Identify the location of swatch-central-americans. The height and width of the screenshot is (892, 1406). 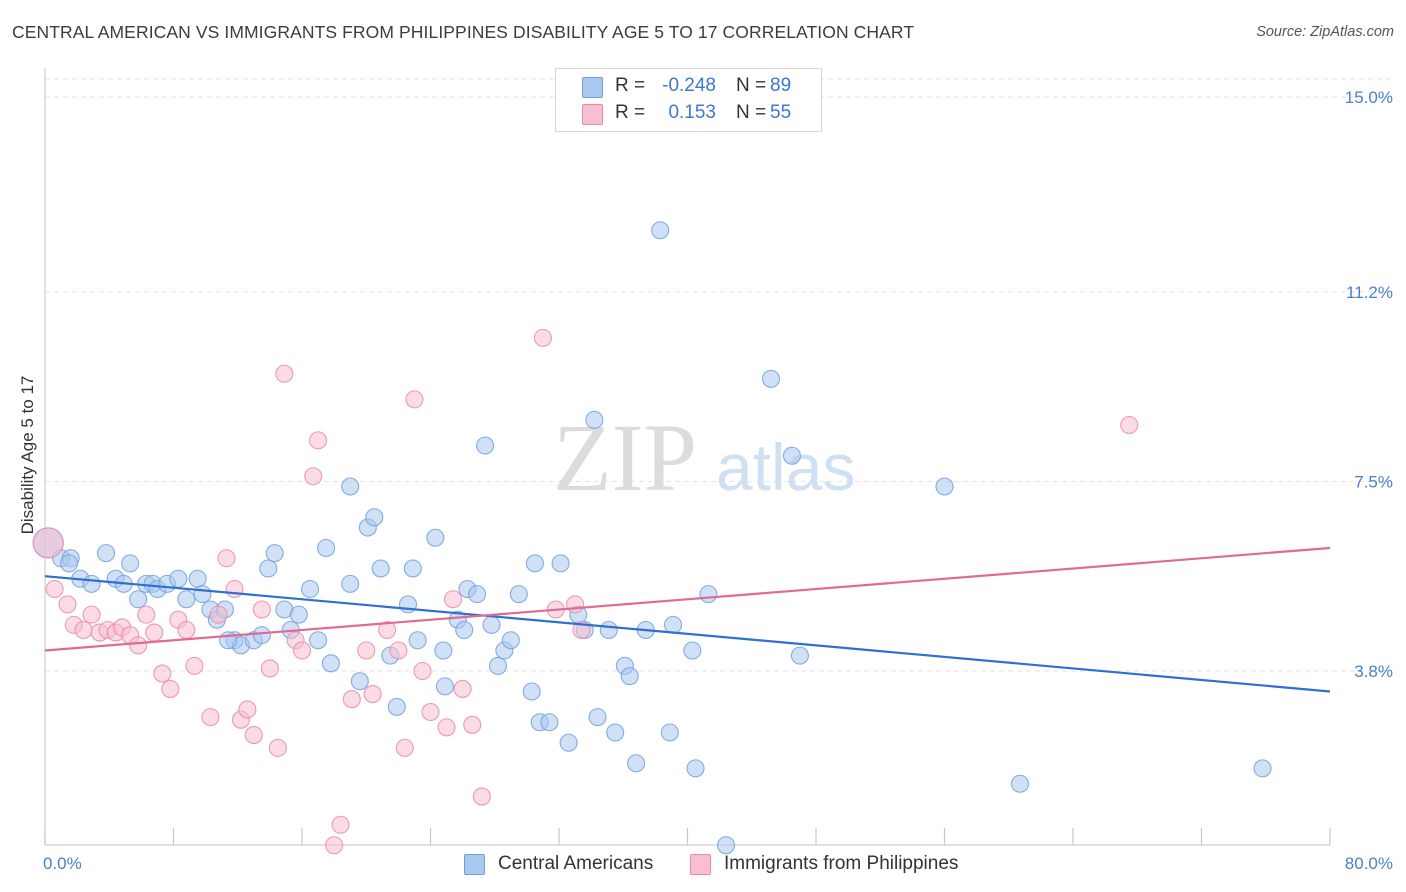
(592, 87).